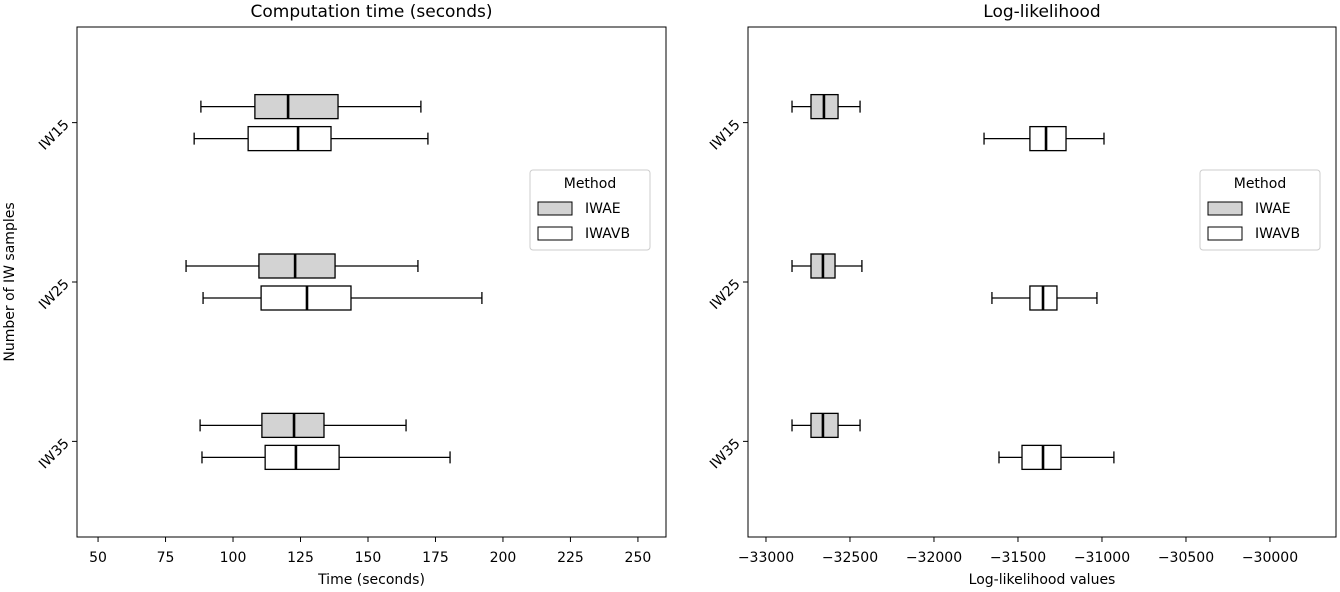  I want to click on x-tick-label: −30500, so click(1186, 558).